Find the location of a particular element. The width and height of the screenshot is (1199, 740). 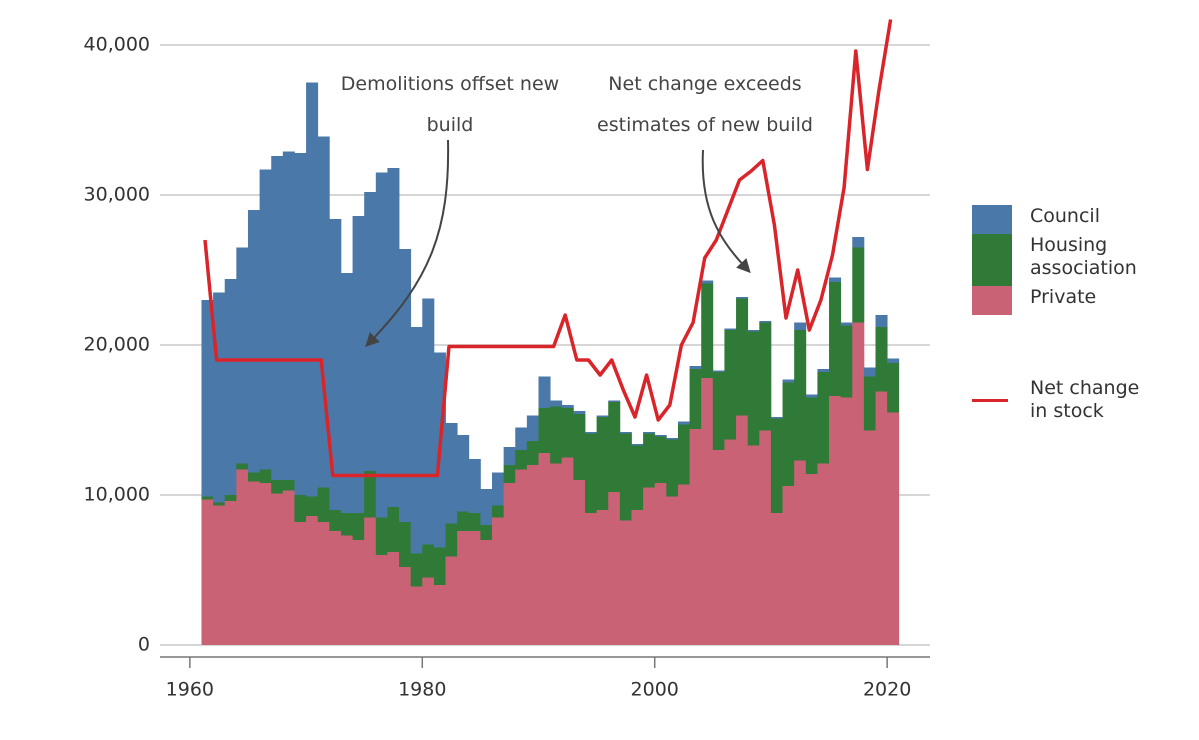

x-tick-label: 2000 is located at coordinates (655, 690).